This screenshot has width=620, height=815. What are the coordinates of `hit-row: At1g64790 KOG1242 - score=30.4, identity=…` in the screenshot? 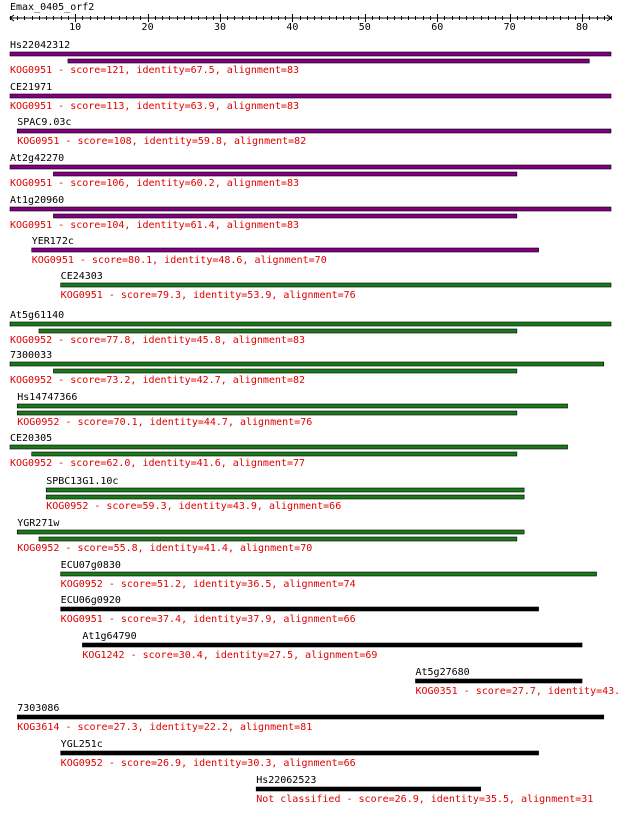 It's located at (332, 646).